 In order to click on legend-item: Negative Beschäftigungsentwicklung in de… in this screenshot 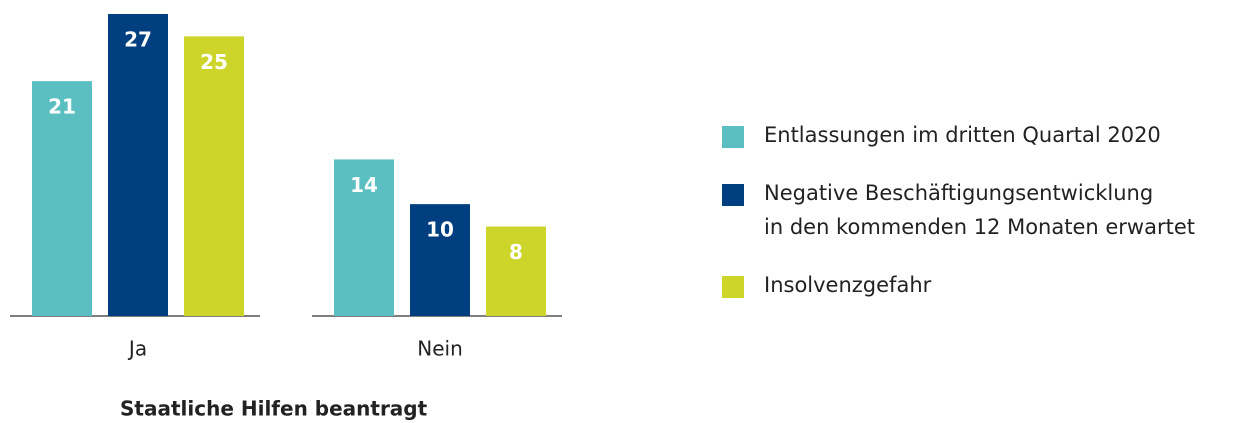, I will do `click(958, 212)`.